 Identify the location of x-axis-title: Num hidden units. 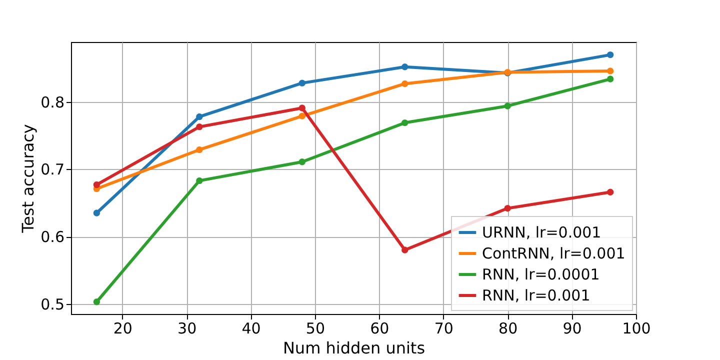
(354, 348).